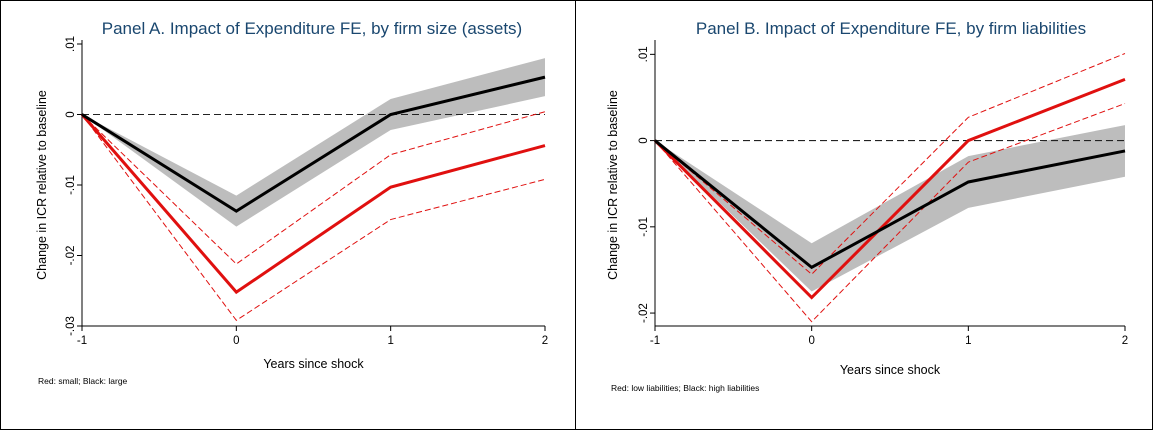 The width and height of the screenshot is (1153, 435). What do you see at coordinates (71, 44) in the screenshot?
I see `panel-a-y-tick-label: .01` at bounding box center [71, 44].